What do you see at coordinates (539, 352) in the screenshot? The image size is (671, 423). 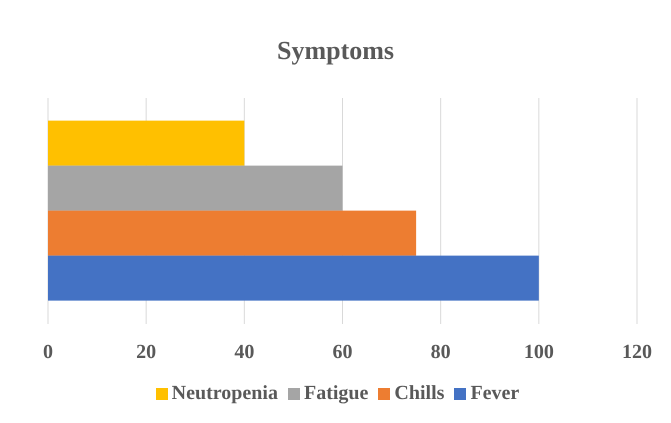 I see `x-tick-label: 100` at bounding box center [539, 352].